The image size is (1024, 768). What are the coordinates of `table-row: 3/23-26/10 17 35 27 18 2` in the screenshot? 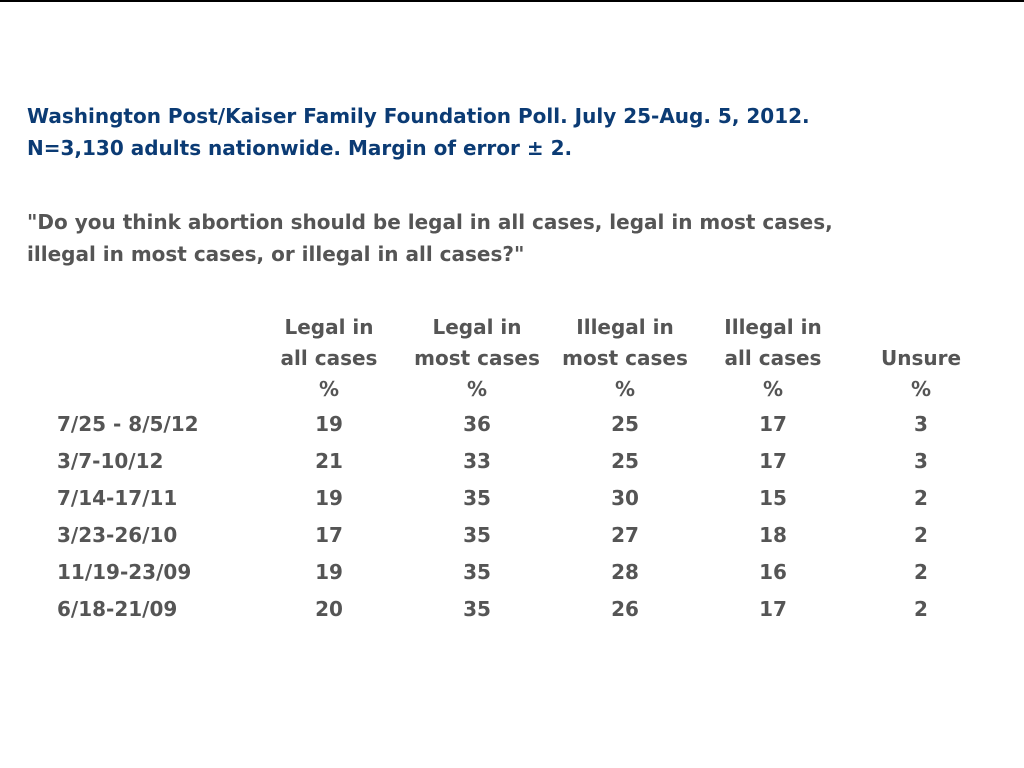 It's located at (497, 535).